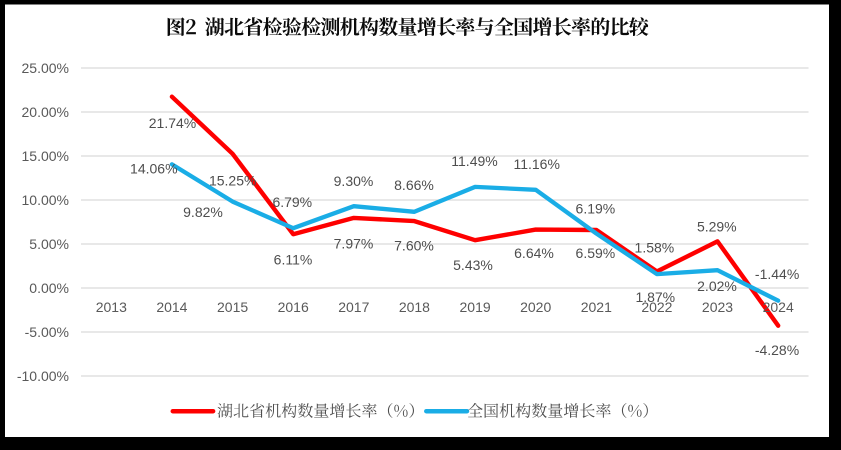 This screenshot has width=841, height=450. I want to click on svg-text: 2020, so click(535, 307).